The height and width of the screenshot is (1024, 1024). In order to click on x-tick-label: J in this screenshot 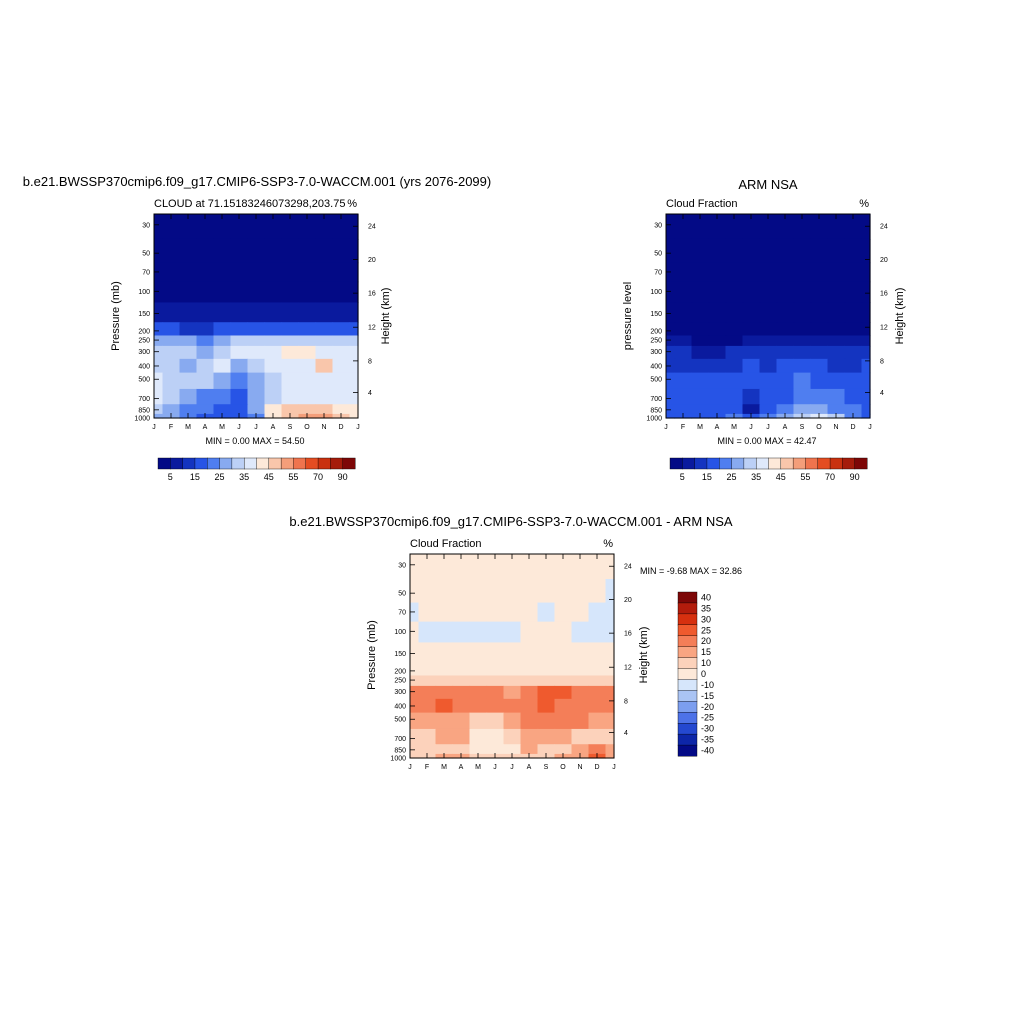, I will do `click(614, 767)`.